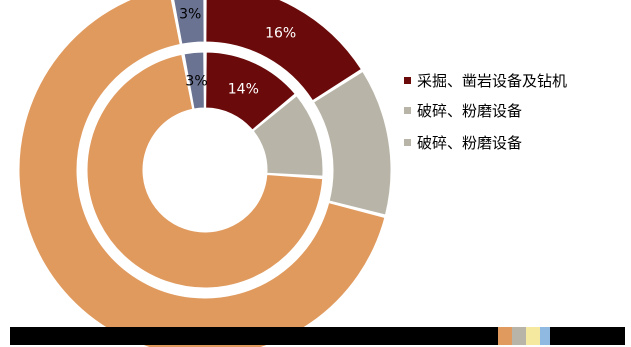 This screenshot has height=347, width=631. What do you see at coordinates (190, 15) in the screenshot?
I see `outer-slice-label-3: 3%` at bounding box center [190, 15].